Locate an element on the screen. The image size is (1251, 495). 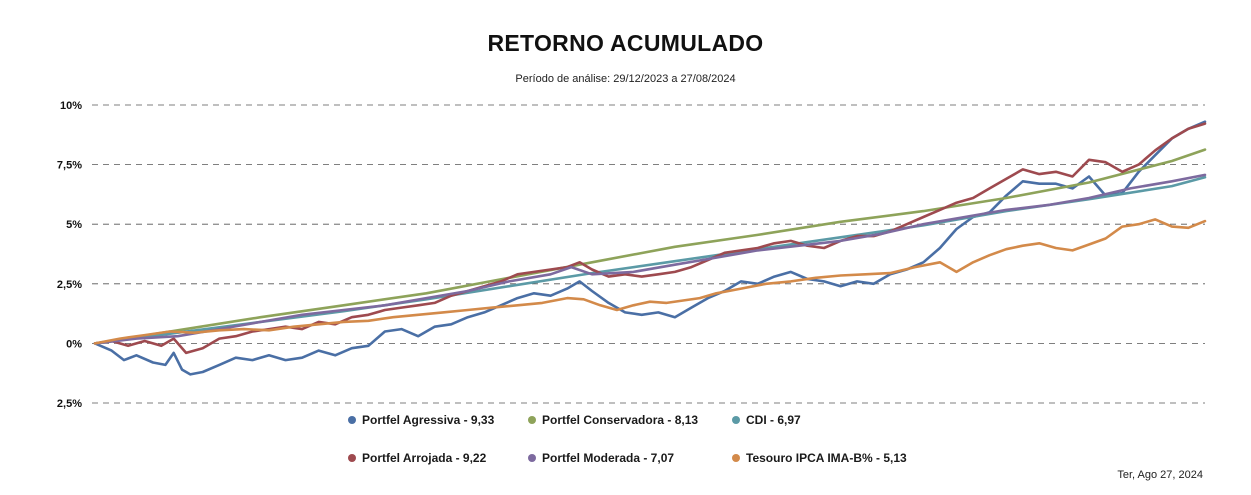
legend-label: CDI - 6,97 is located at coordinates (773, 420).